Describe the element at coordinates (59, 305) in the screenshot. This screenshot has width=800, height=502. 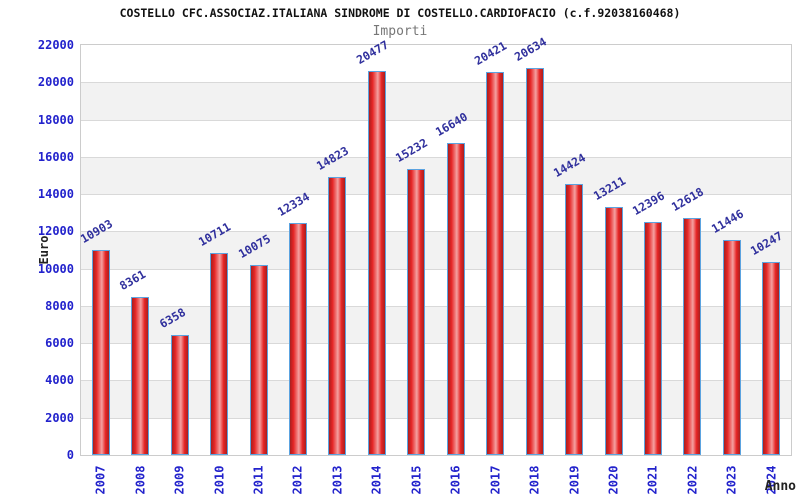
I see `y-tick-label: 8000` at that location.